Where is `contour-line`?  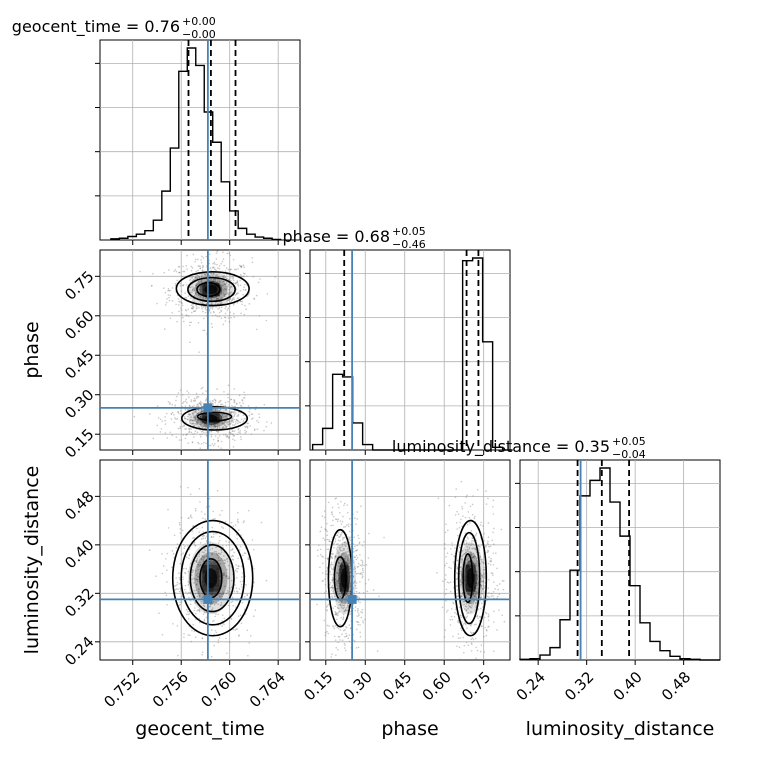 contour-line is located at coordinates (468, 578).